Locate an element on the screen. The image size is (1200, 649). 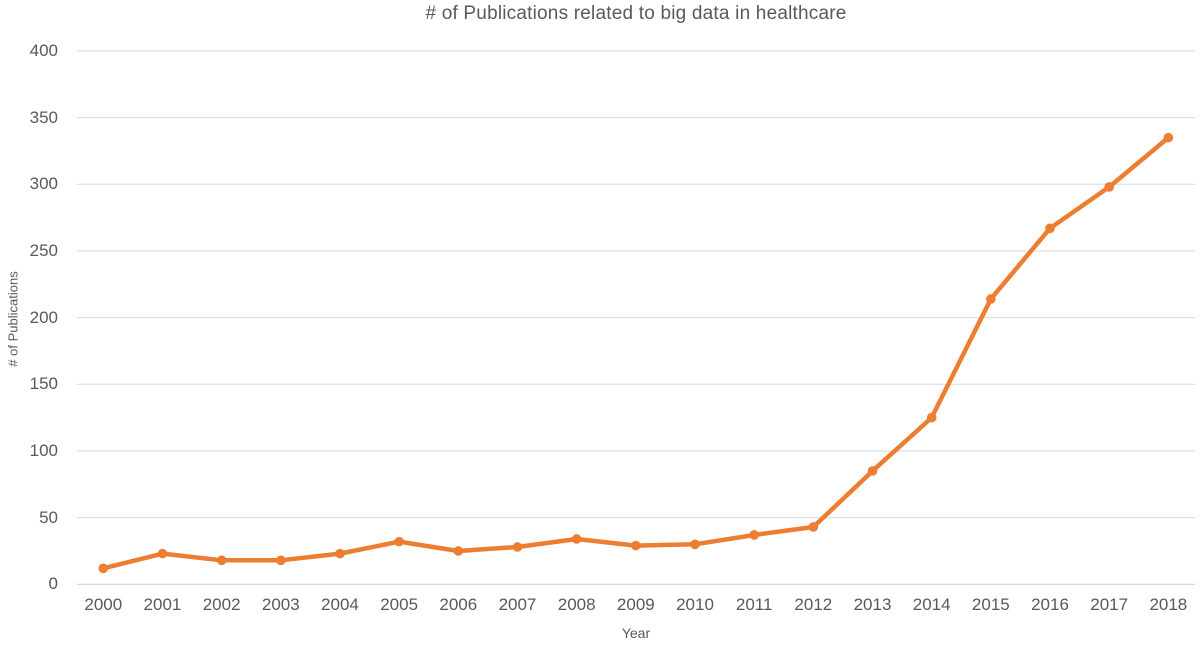
x-axis-tick-label: 2012 is located at coordinates (813, 604).